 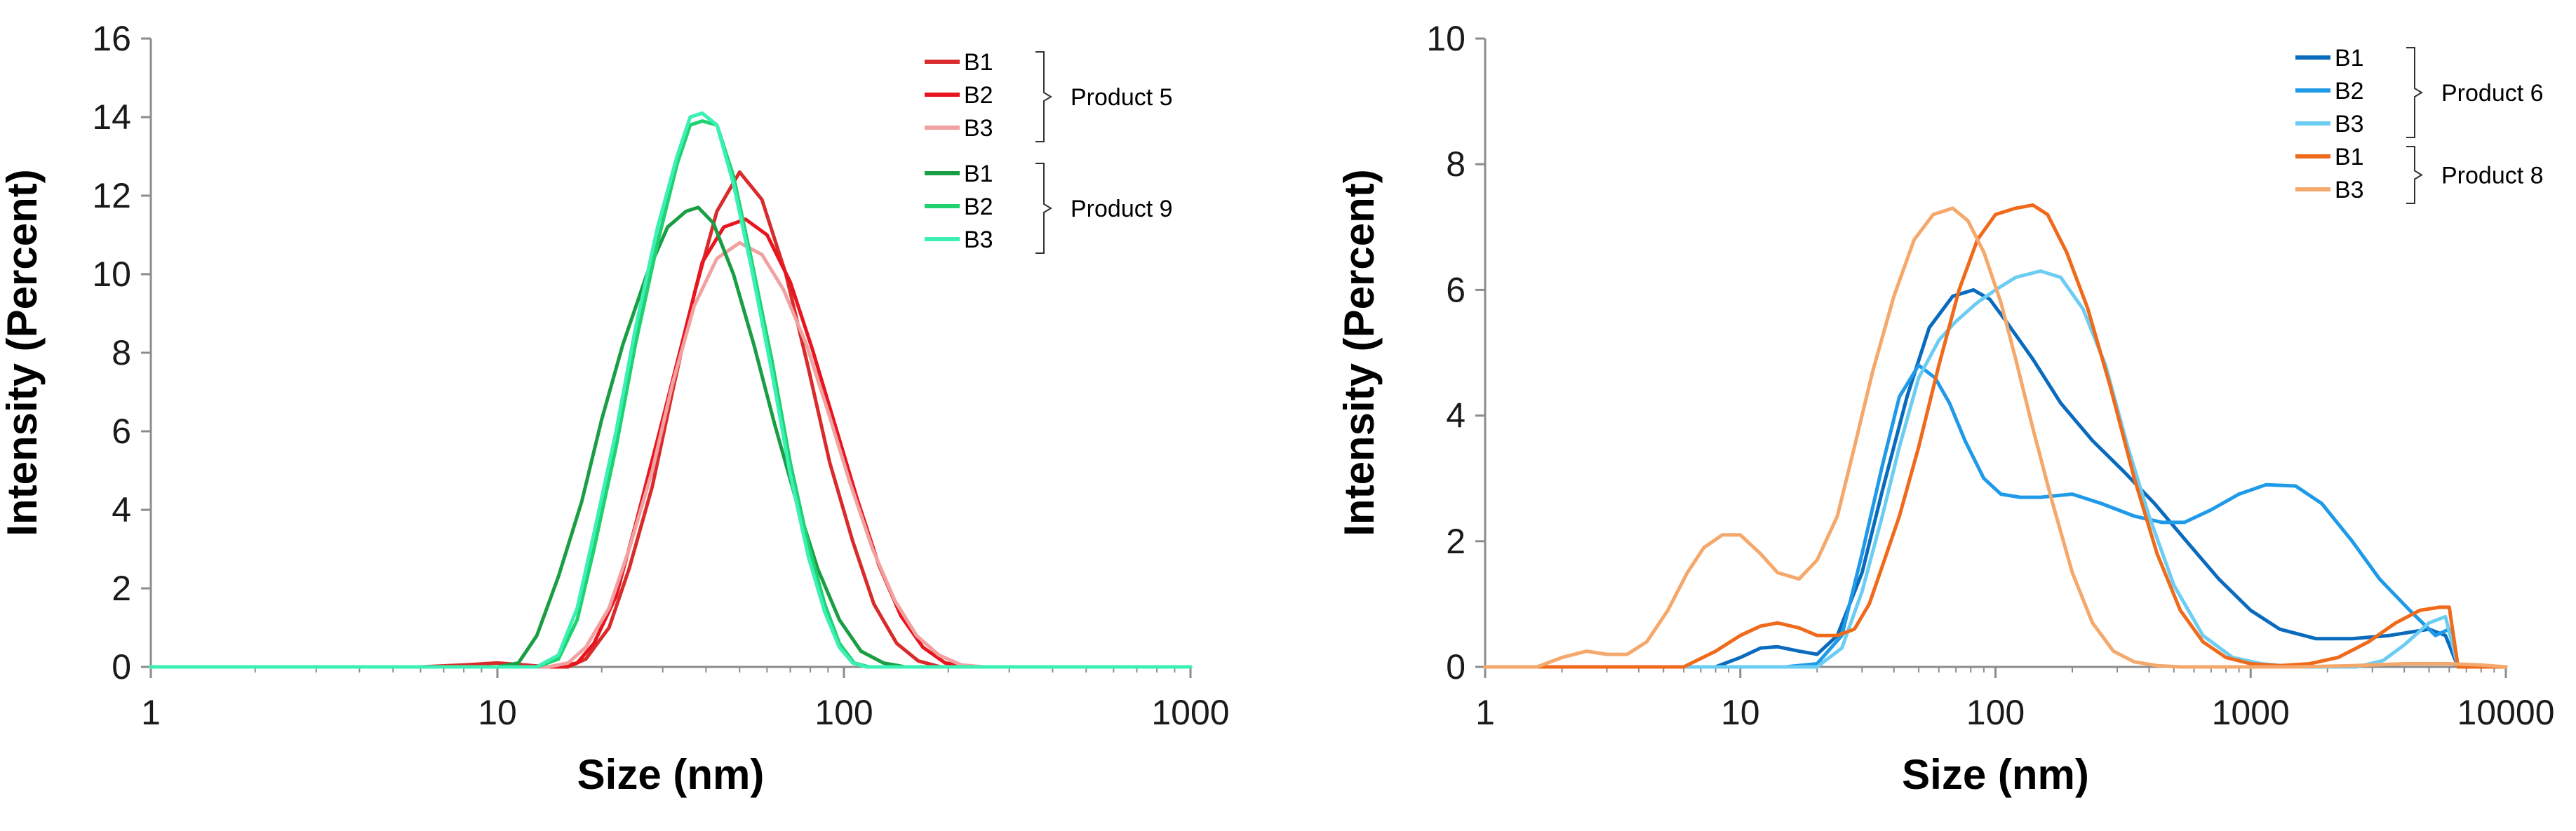 What do you see at coordinates (2492, 93) in the screenshot?
I see `legend-group-label: Product 6` at bounding box center [2492, 93].